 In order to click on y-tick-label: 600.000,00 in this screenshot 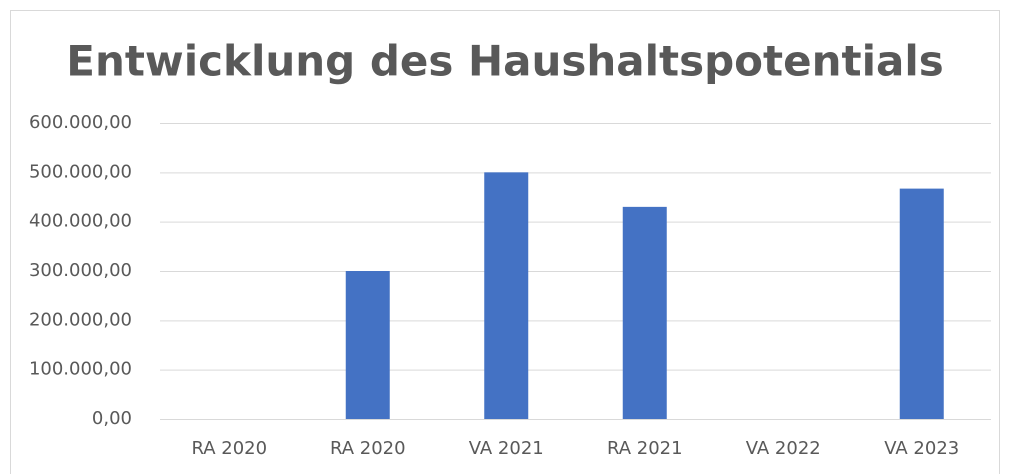, I will do `click(80, 122)`.